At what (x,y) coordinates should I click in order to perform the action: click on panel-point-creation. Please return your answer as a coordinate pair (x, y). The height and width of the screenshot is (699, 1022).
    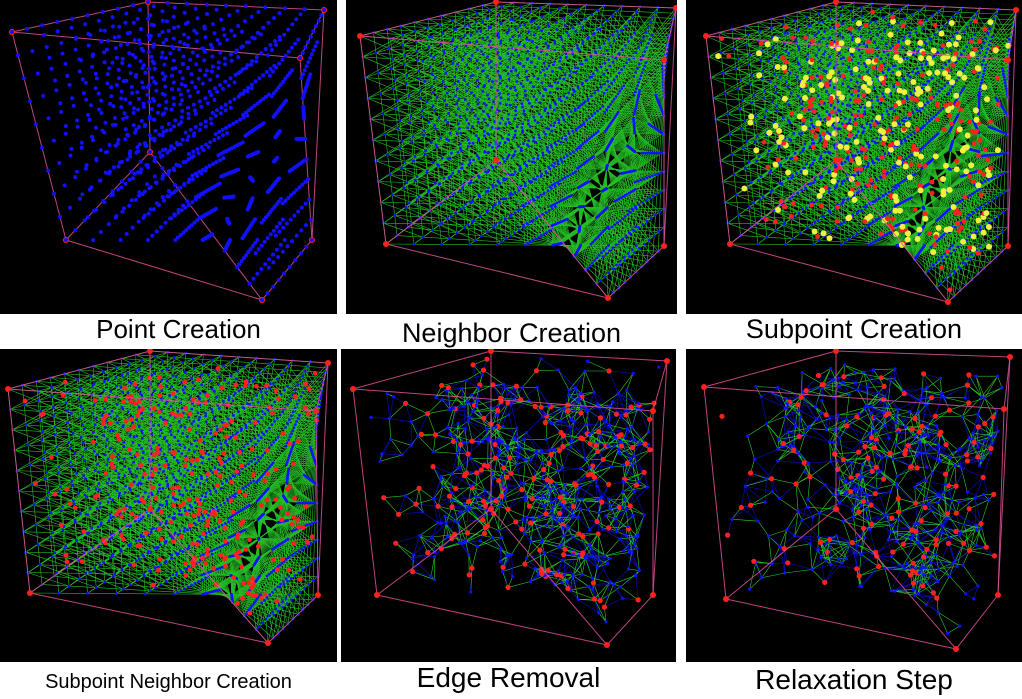
    Looking at the image, I should click on (168, 157).